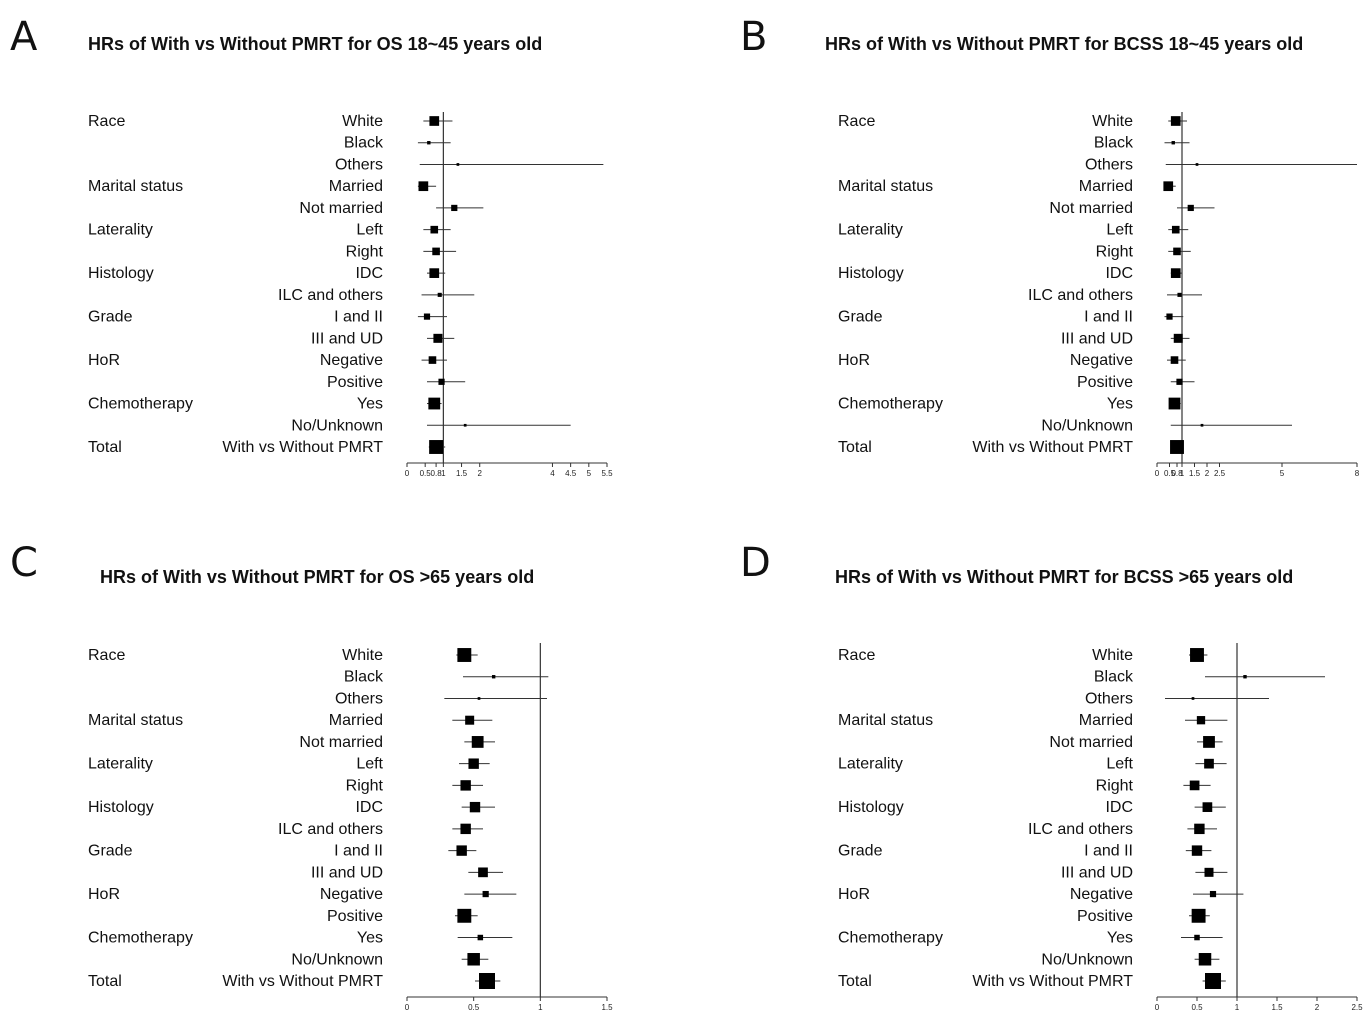 The height and width of the screenshot is (1012, 1371). Describe the element at coordinates (1357, 1007) in the screenshot. I see `x-tick-label: 2.5` at that location.